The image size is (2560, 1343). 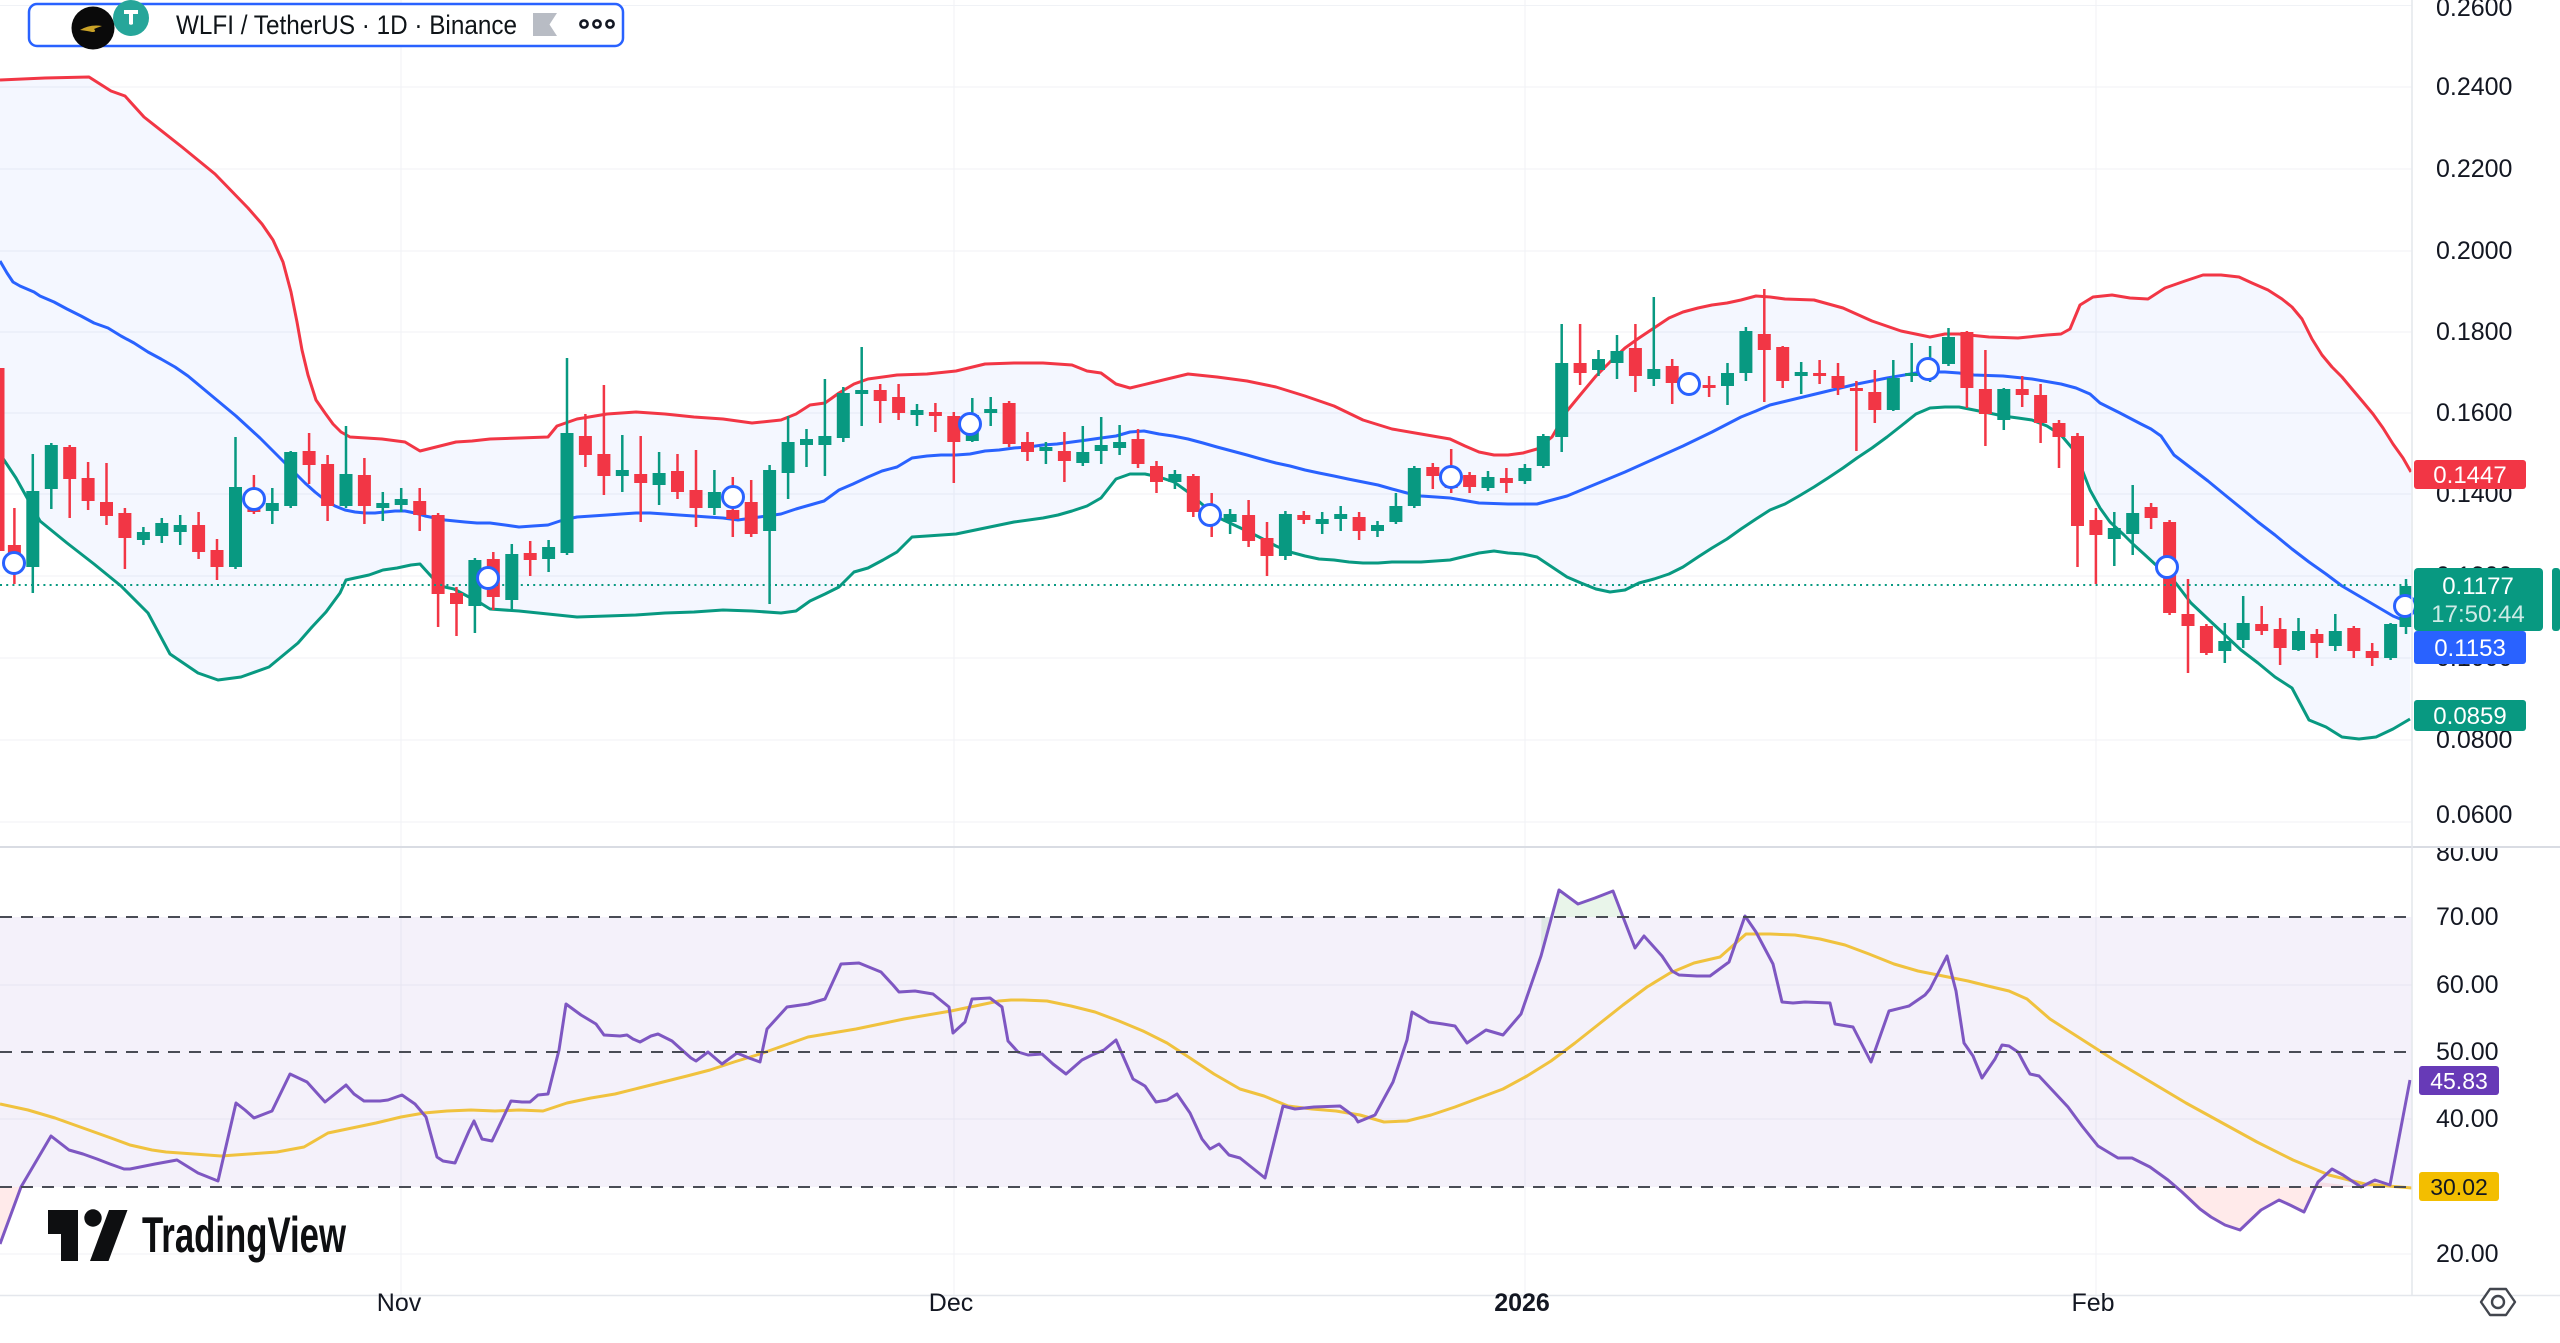 What do you see at coordinates (2469, 475) in the screenshot?
I see `svg-text: 0.1447` at bounding box center [2469, 475].